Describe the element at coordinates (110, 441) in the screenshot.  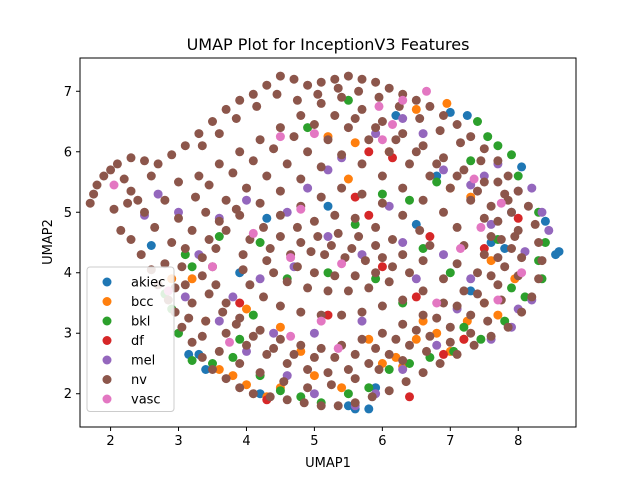
I see `x-tick-label-2: 2` at that location.